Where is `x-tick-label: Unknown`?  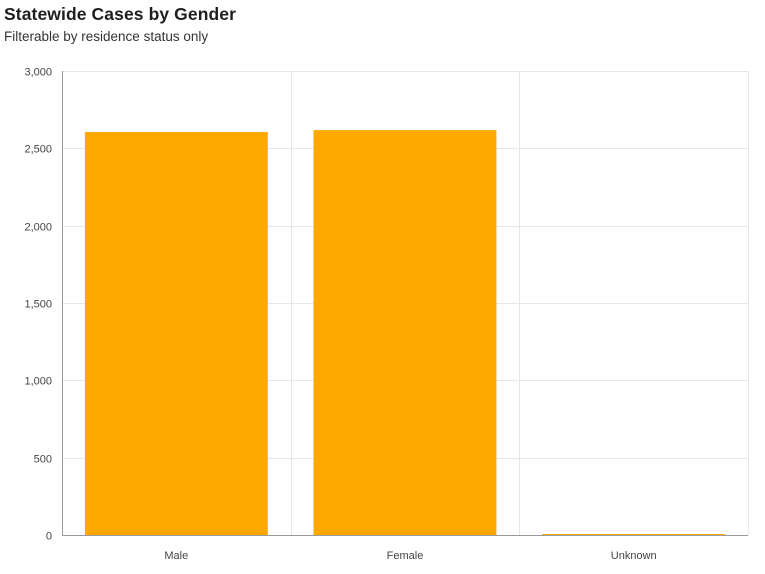
x-tick-label: Unknown is located at coordinates (634, 556).